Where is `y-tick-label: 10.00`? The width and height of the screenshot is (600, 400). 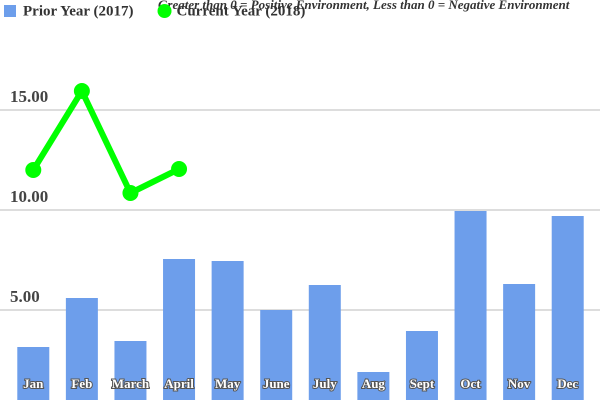
y-tick-label: 10.00 is located at coordinates (29, 196).